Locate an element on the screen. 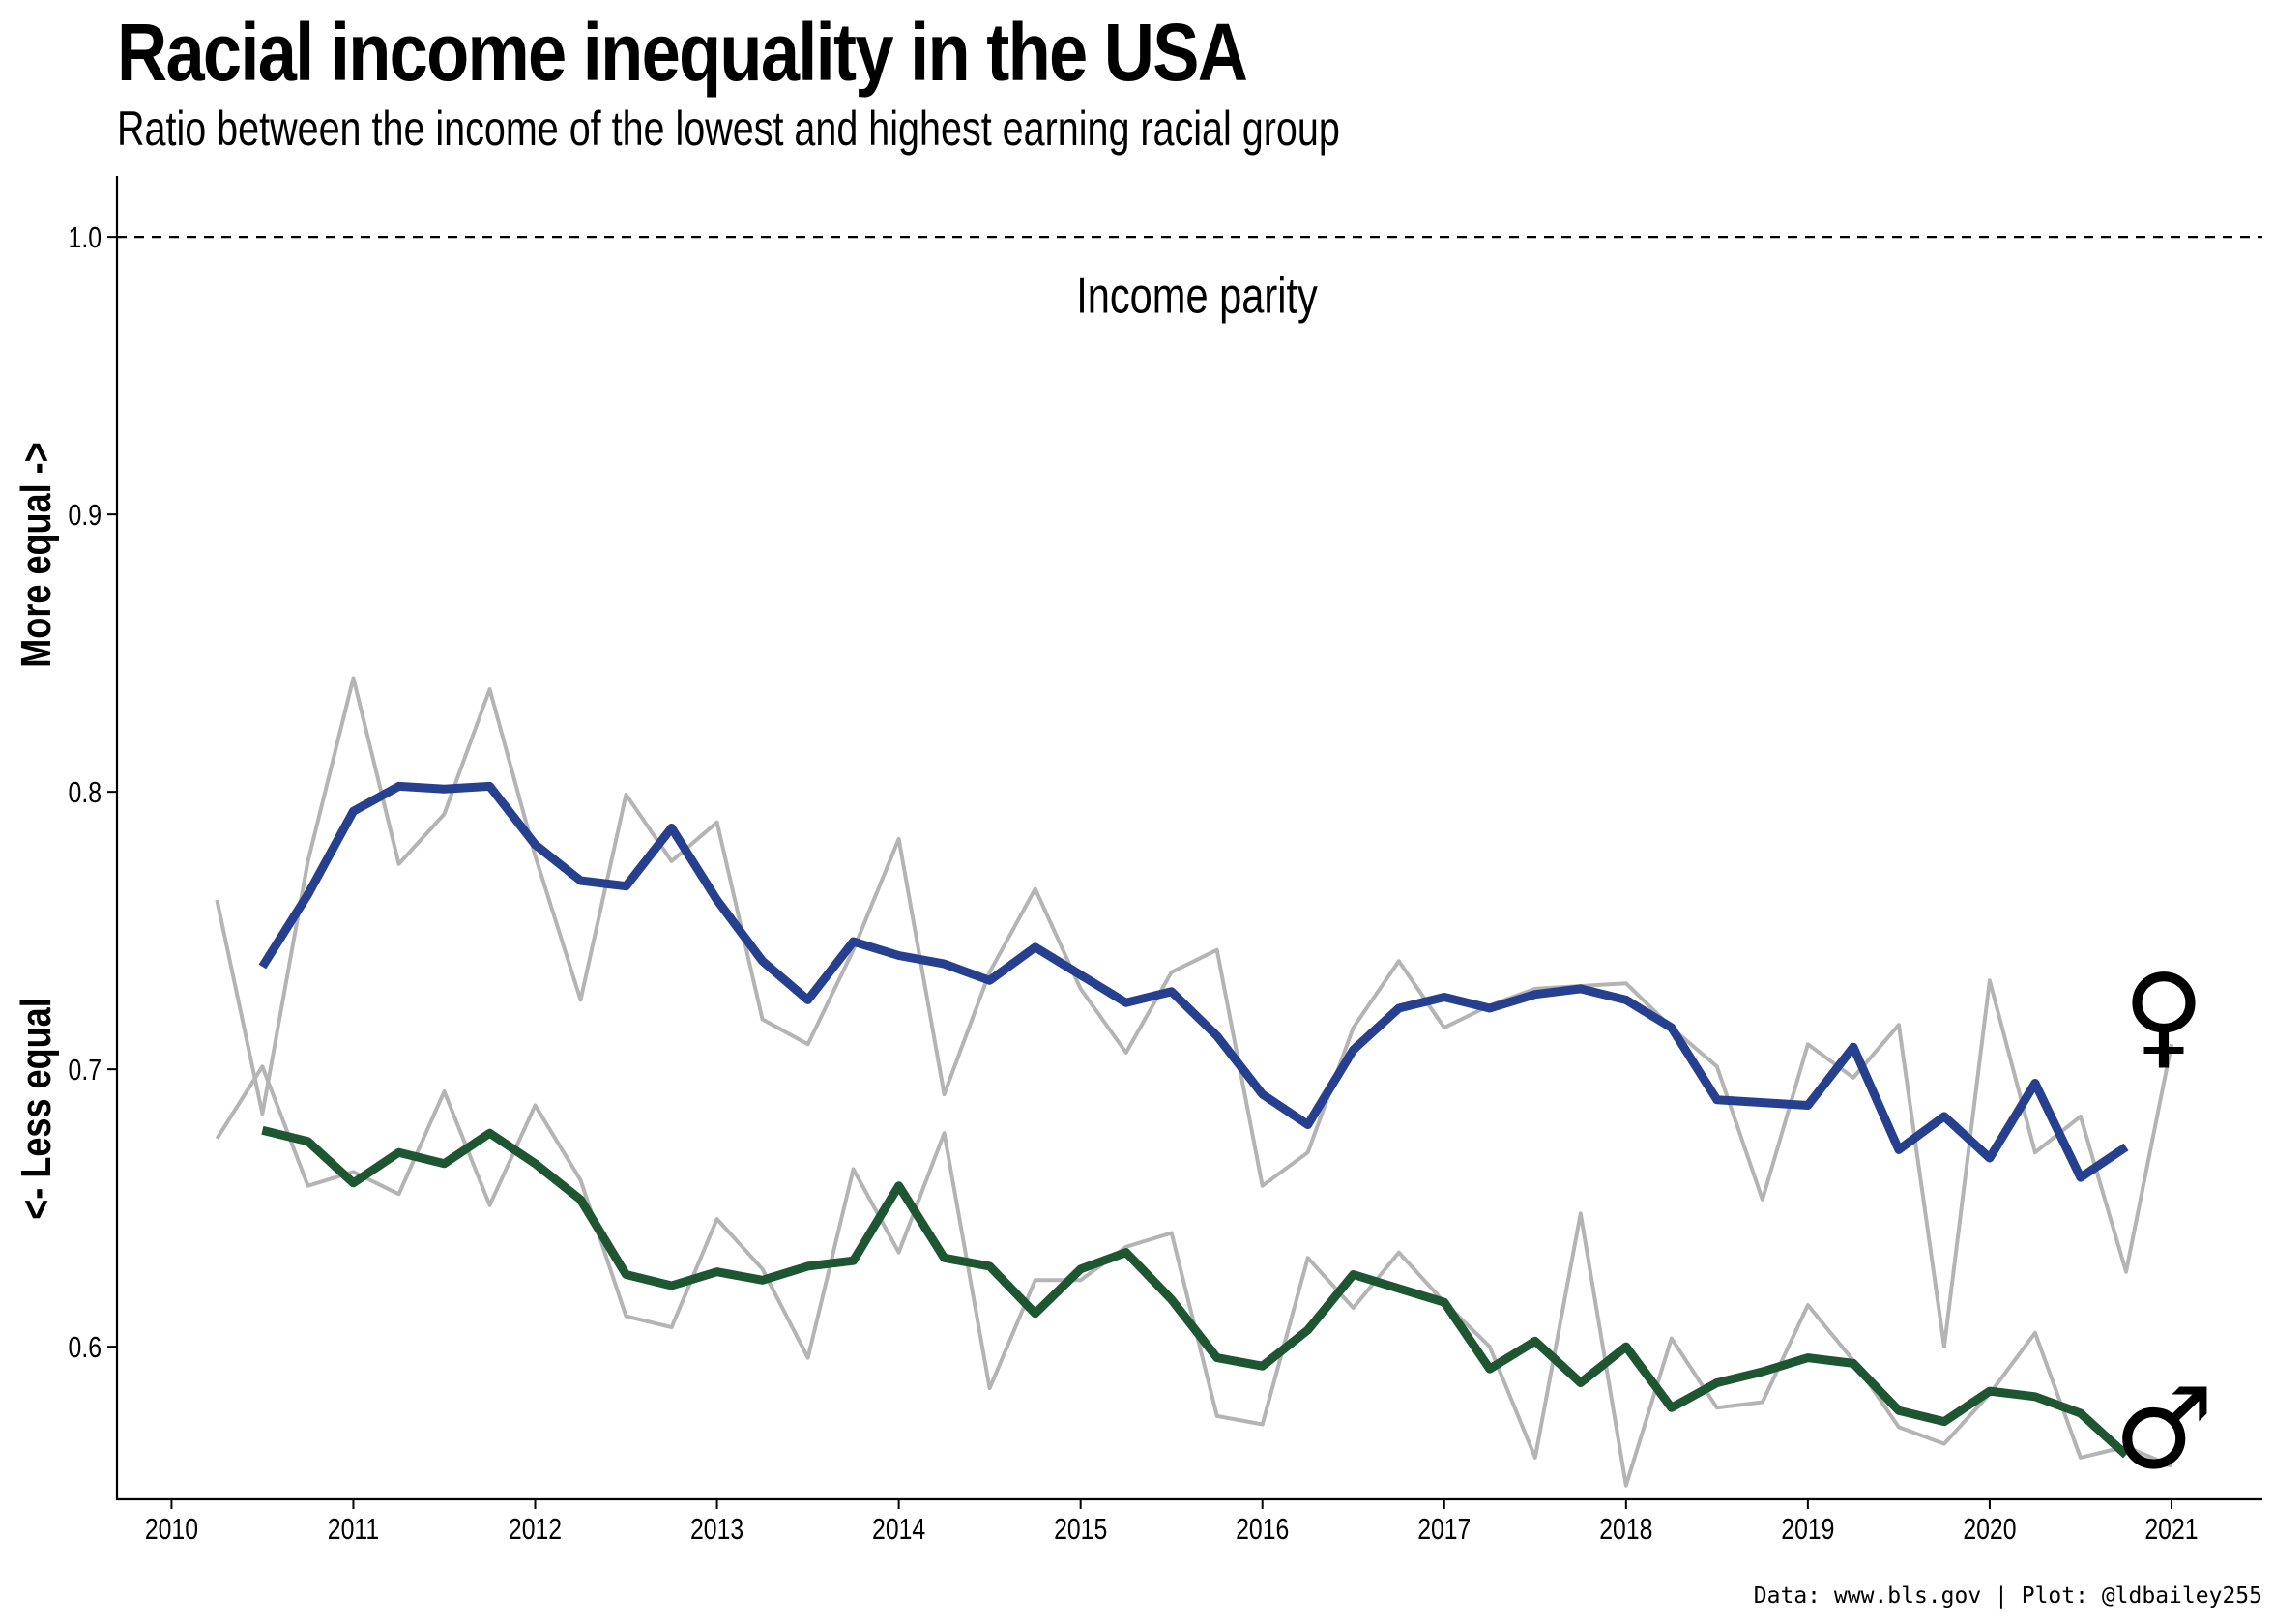  reference-layer: Income parity is located at coordinates (1189, 280).